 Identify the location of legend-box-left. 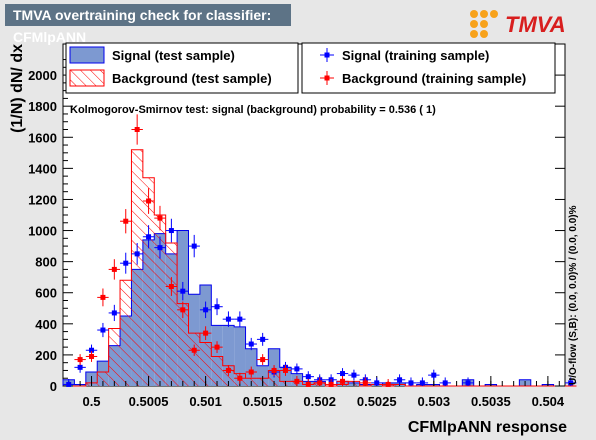
(182, 68).